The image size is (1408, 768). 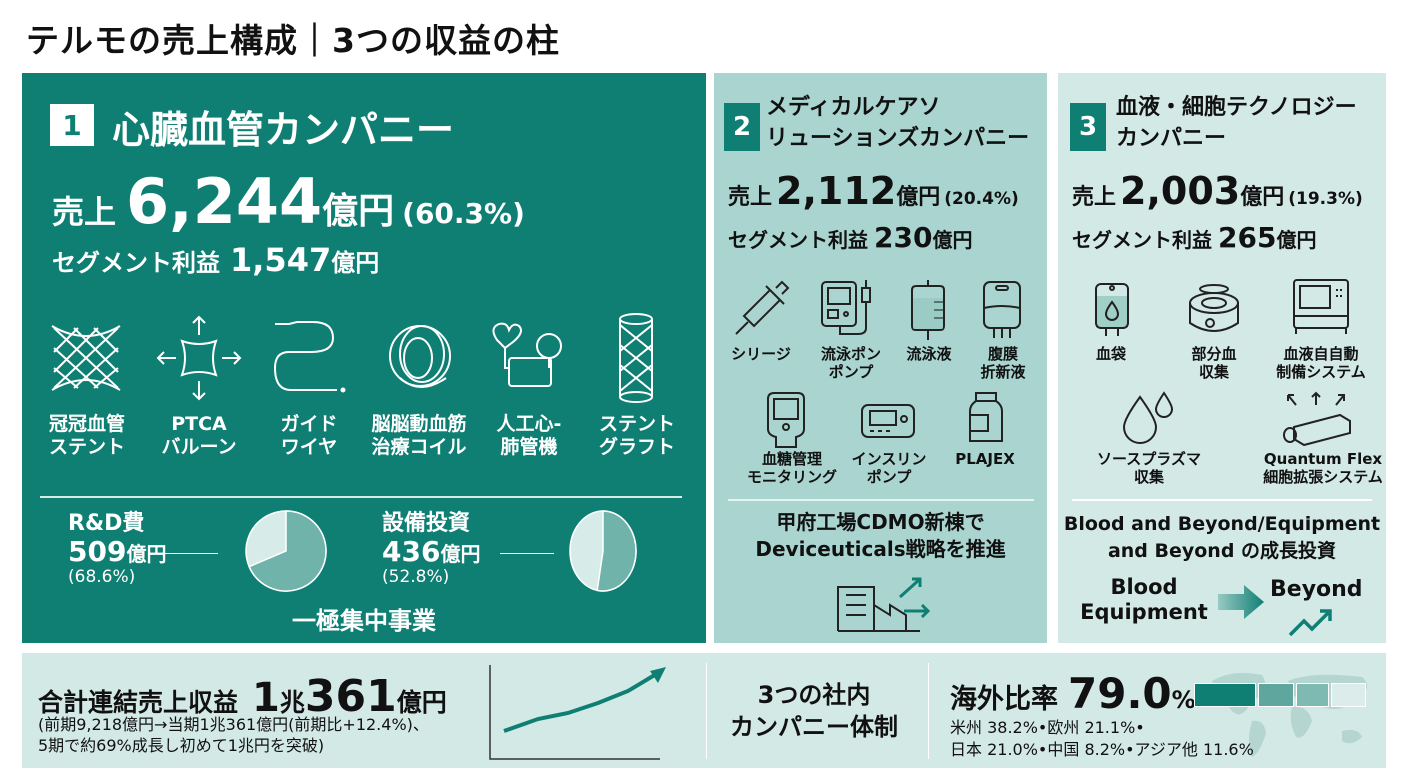 What do you see at coordinates (836, 191) in the screenshot?
I see `sales-value: 2,112` at bounding box center [836, 191].